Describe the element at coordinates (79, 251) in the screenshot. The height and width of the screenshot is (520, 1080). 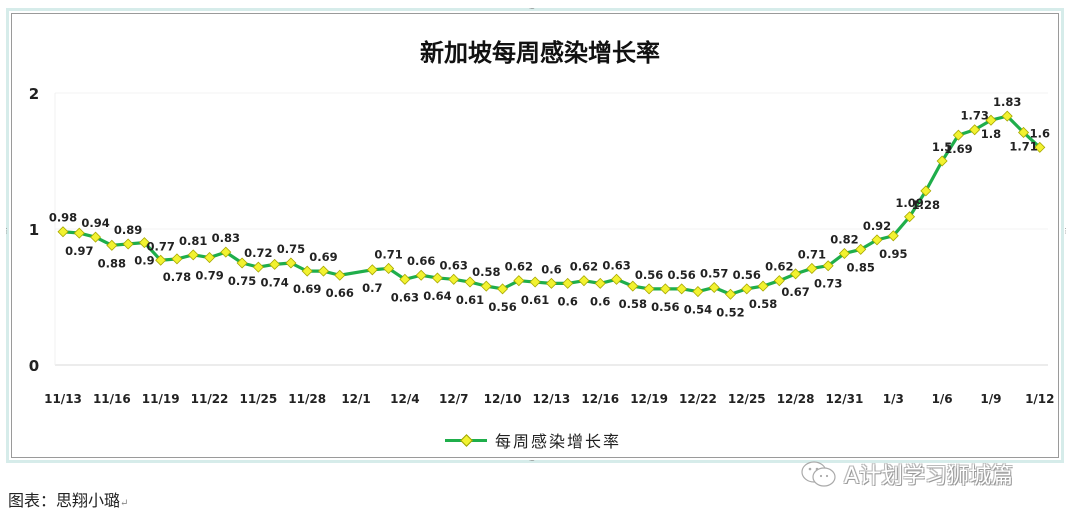
I see `data-label: 0.97` at that location.